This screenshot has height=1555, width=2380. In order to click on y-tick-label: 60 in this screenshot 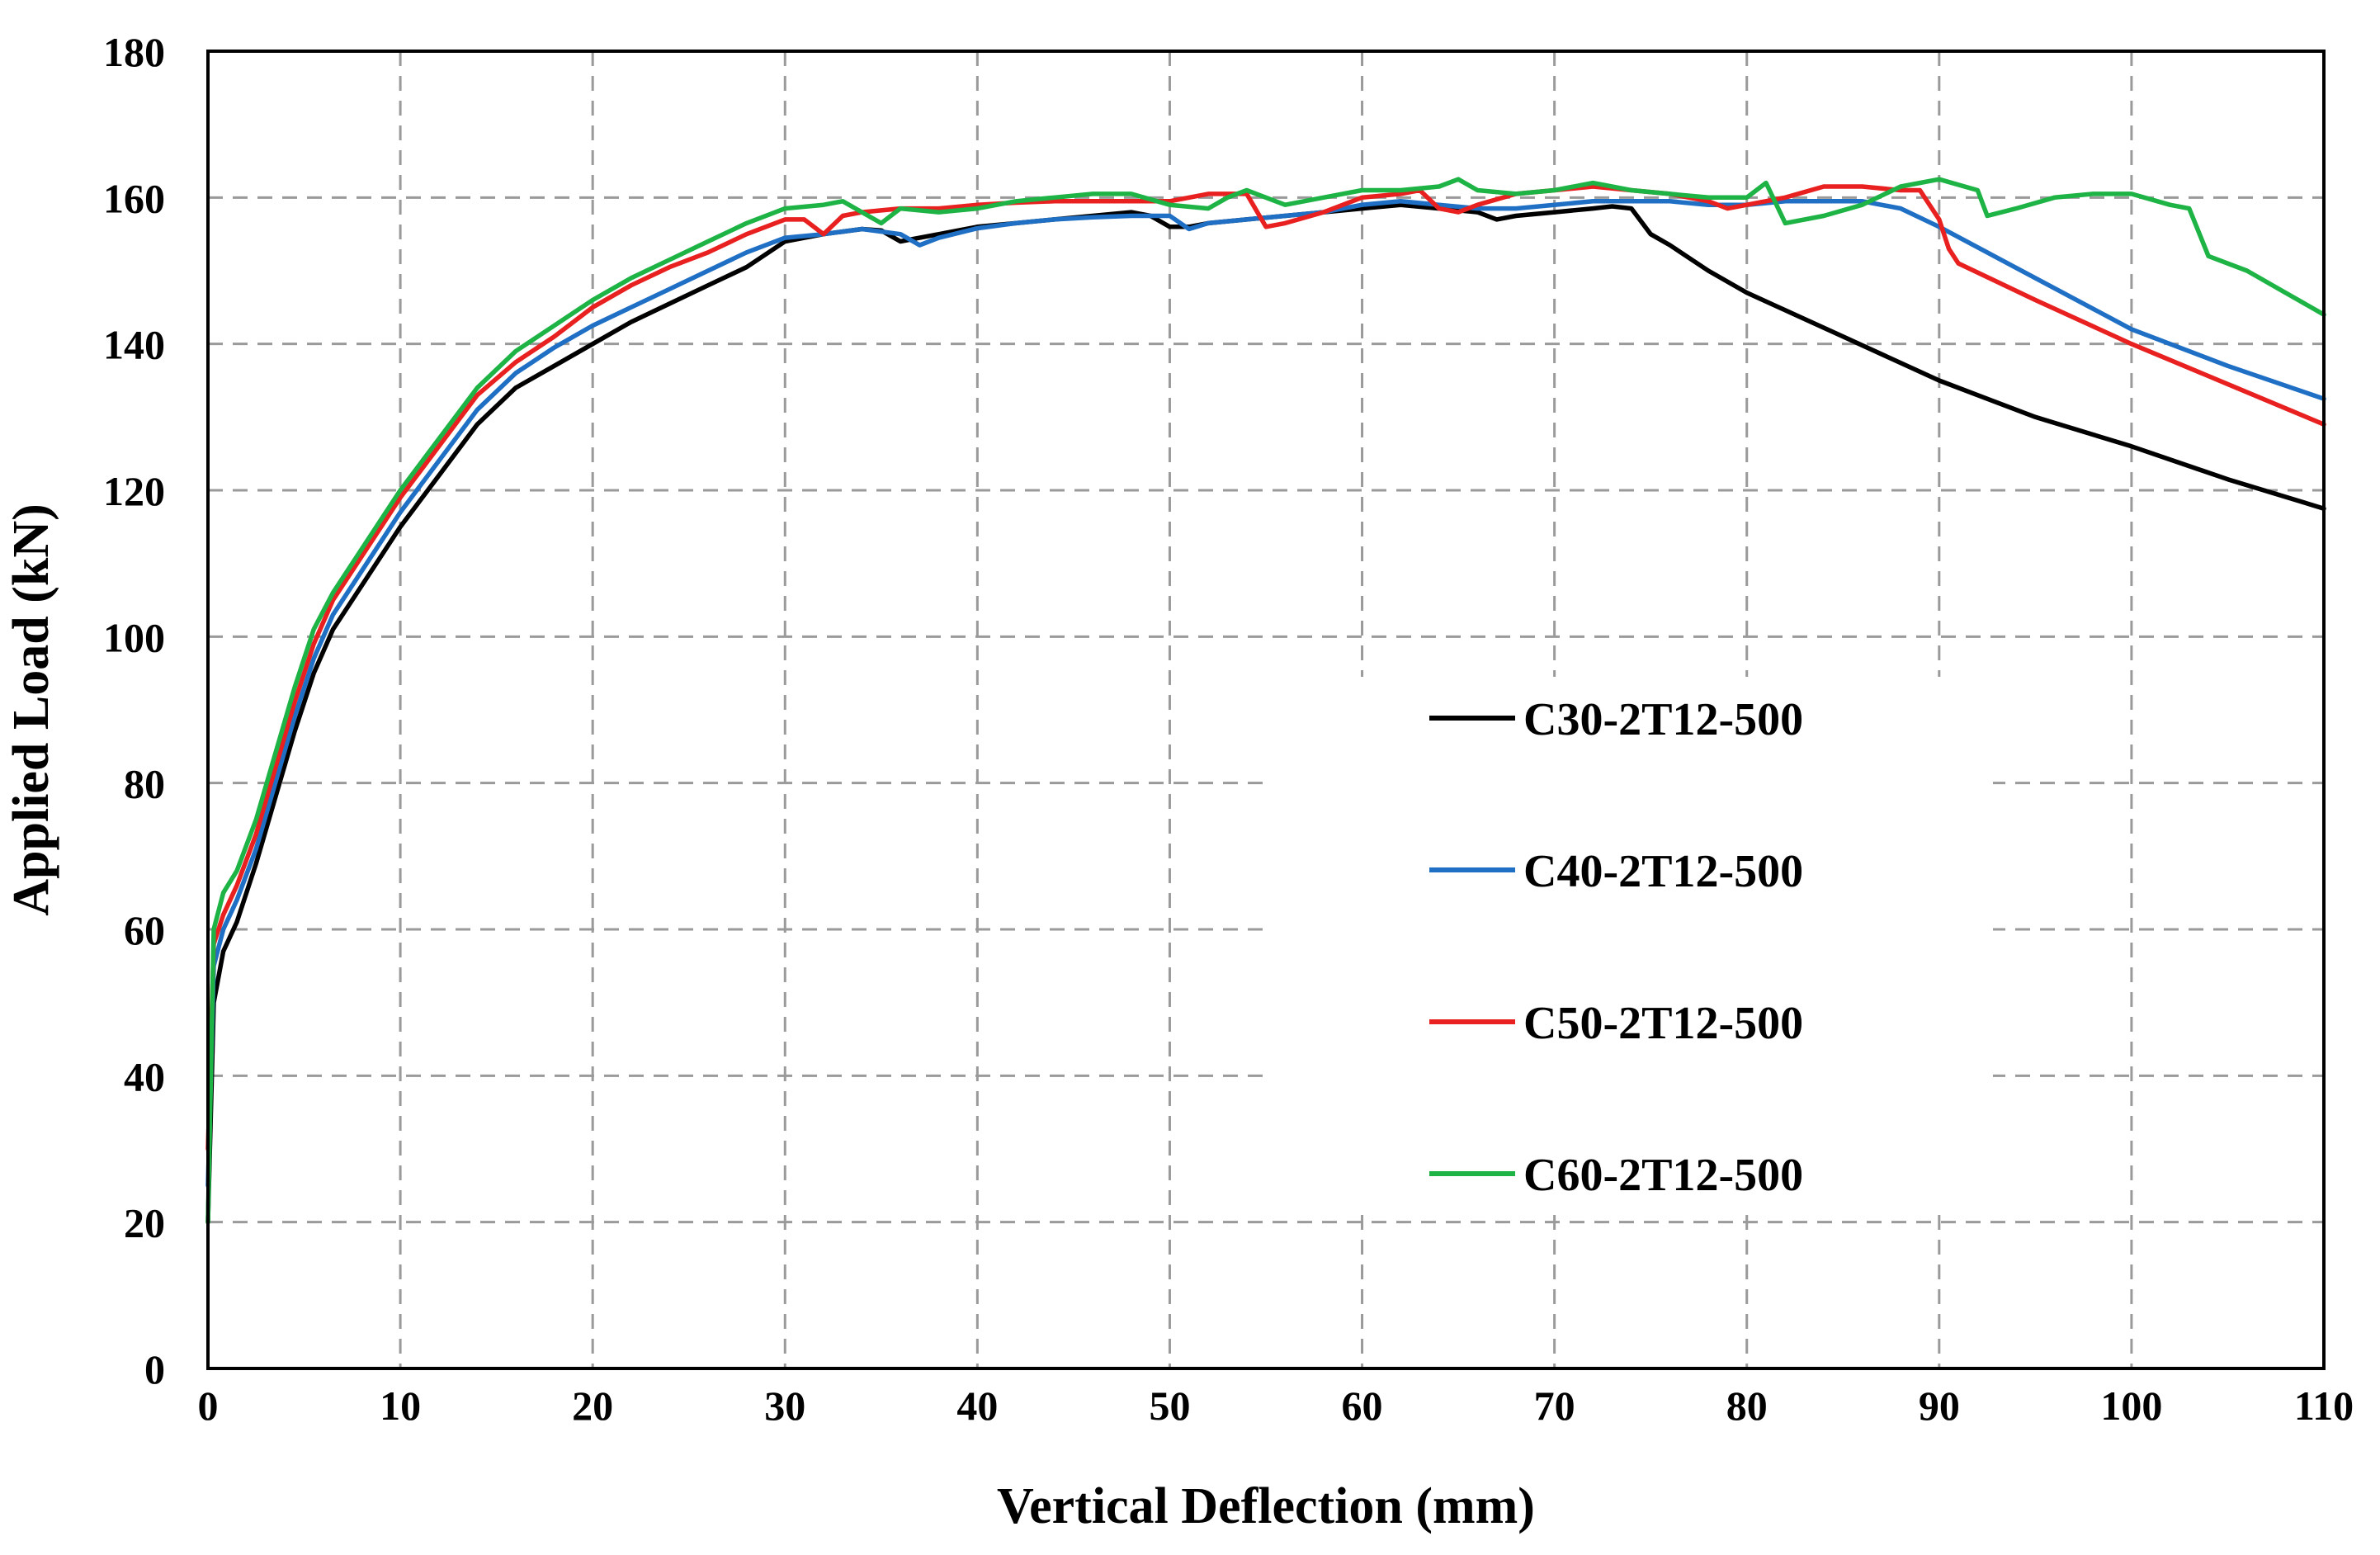, I will do `click(144, 930)`.